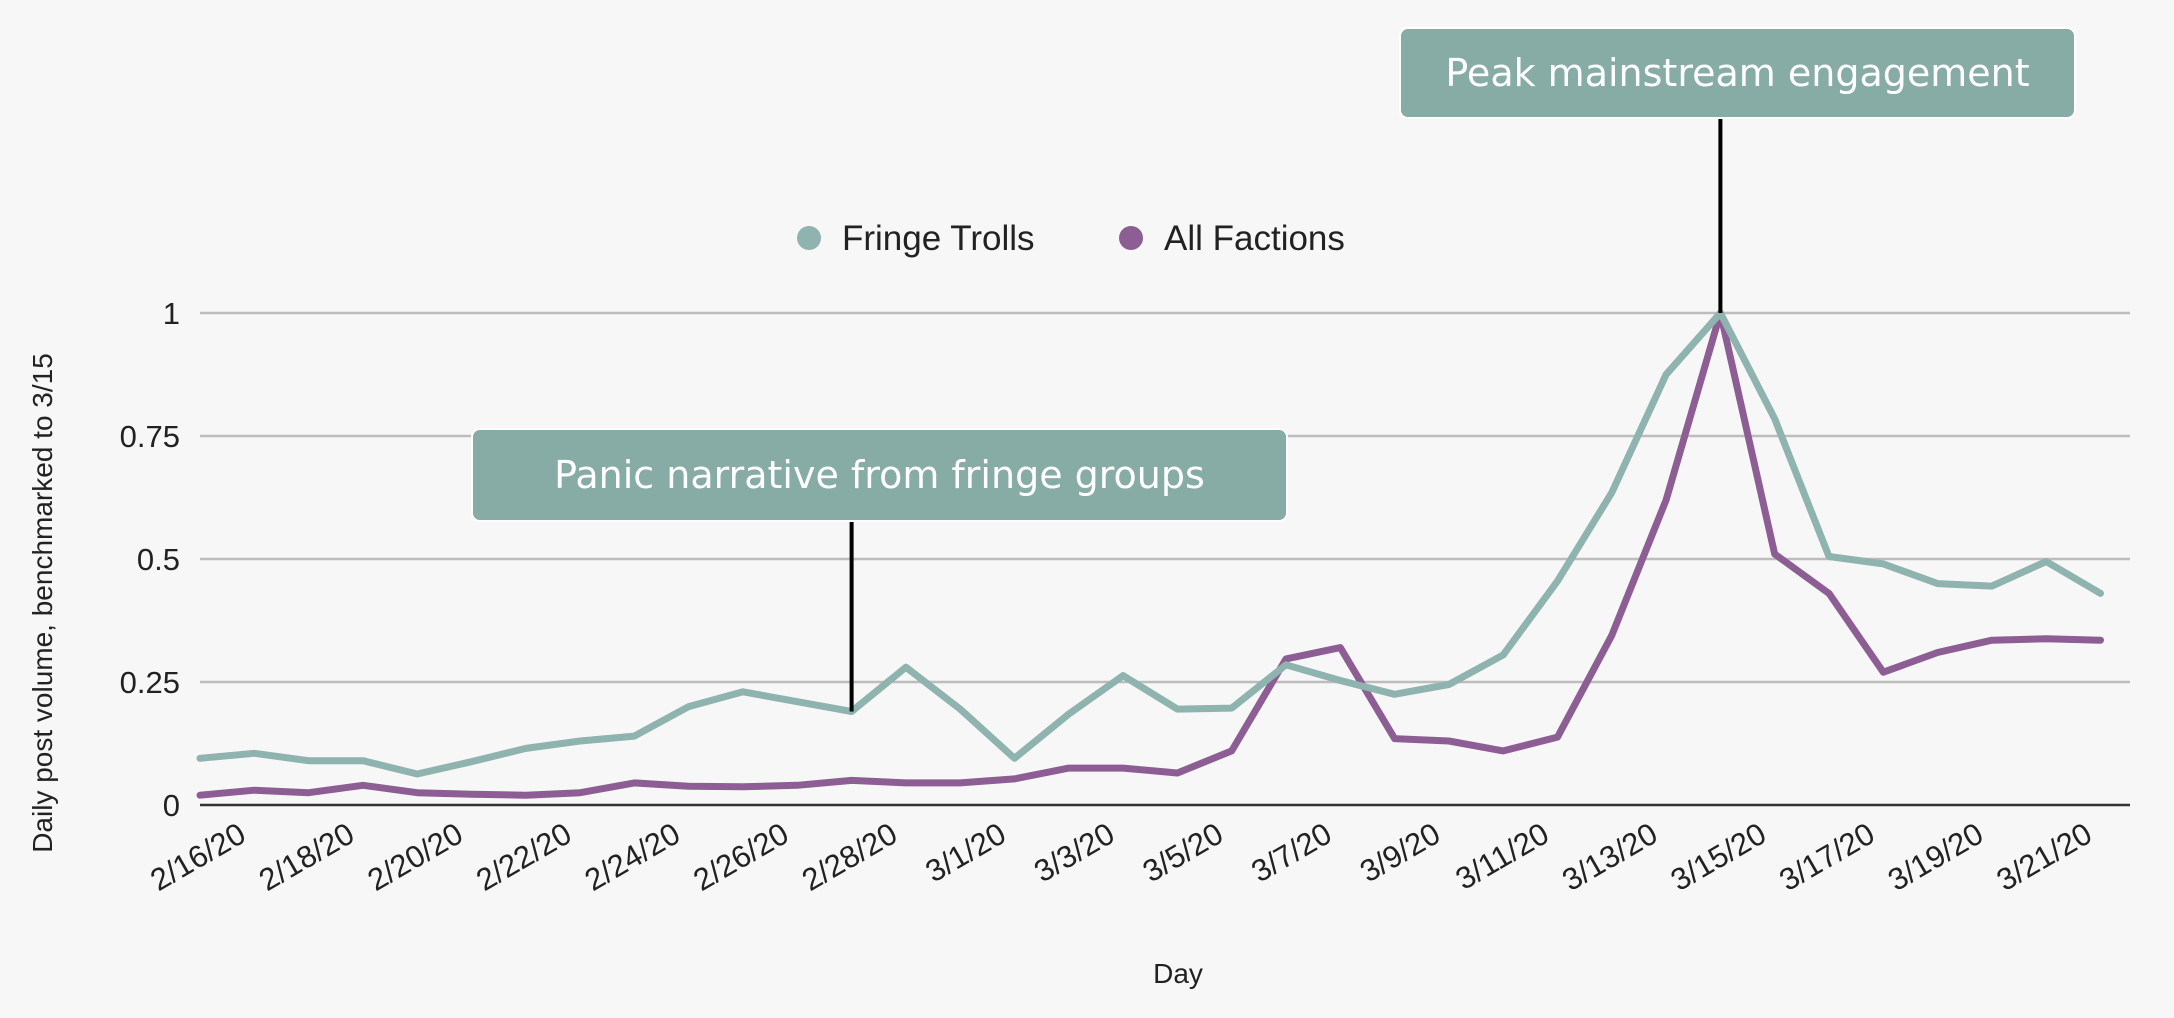 The height and width of the screenshot is (1018, 2174). Describe the element at coordinates (740, 857) in the screenshot. I see `x-tick-label: 2/26/20` at that location.